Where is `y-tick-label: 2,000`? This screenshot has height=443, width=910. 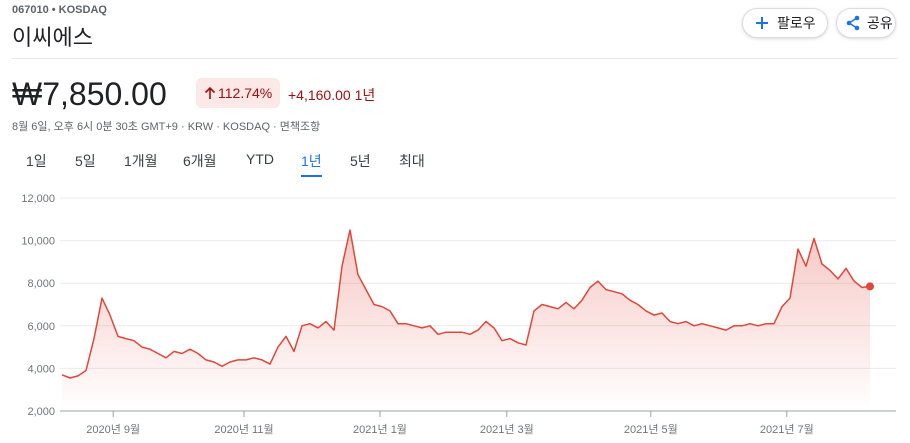 y-tick-label: 2,000 is located at coordinates (41, 412).